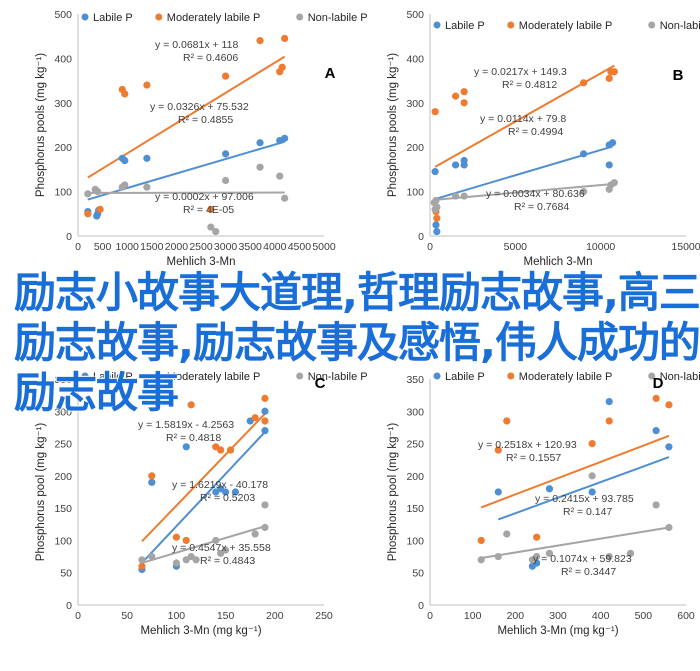 The height and width of the screenshot is (671, 700). I want to click on x-tick-label: 600, so click(686, 616).